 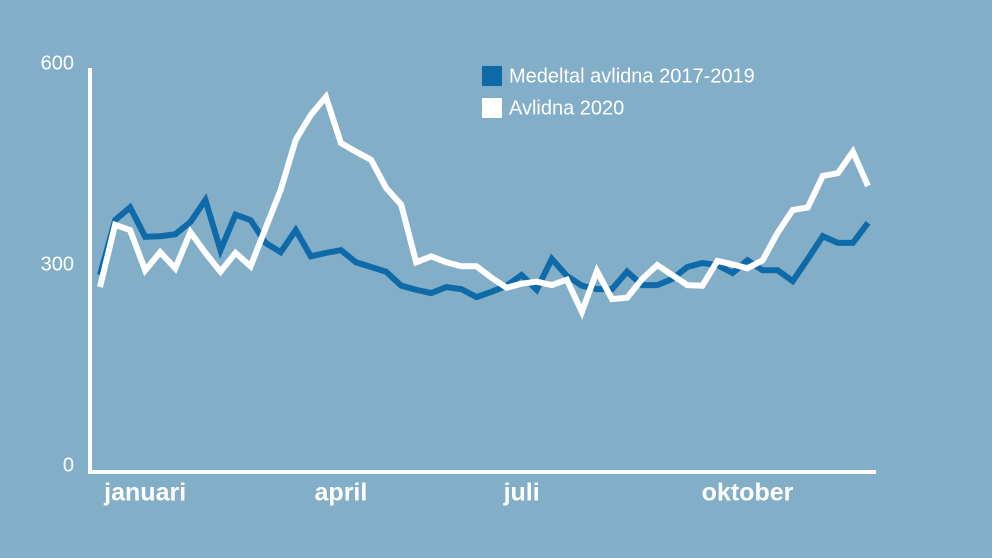 What do you see at coordinates (521, 493) in the screenshot?
I see `x-tick-label: juli` at bounding box center [521, 493].